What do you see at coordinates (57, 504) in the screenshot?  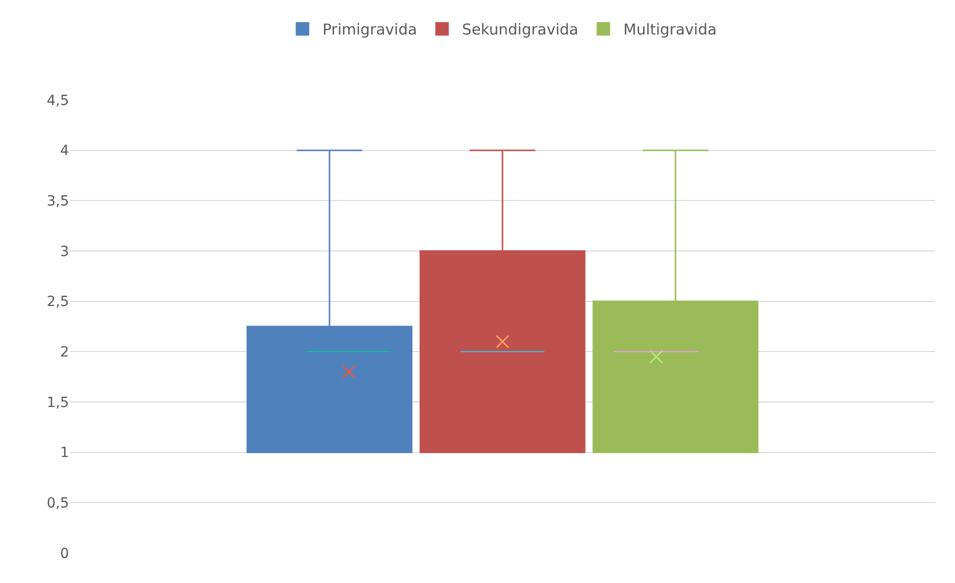 I see `y-tick-label: 0,5` at bounding box center [57, 504].